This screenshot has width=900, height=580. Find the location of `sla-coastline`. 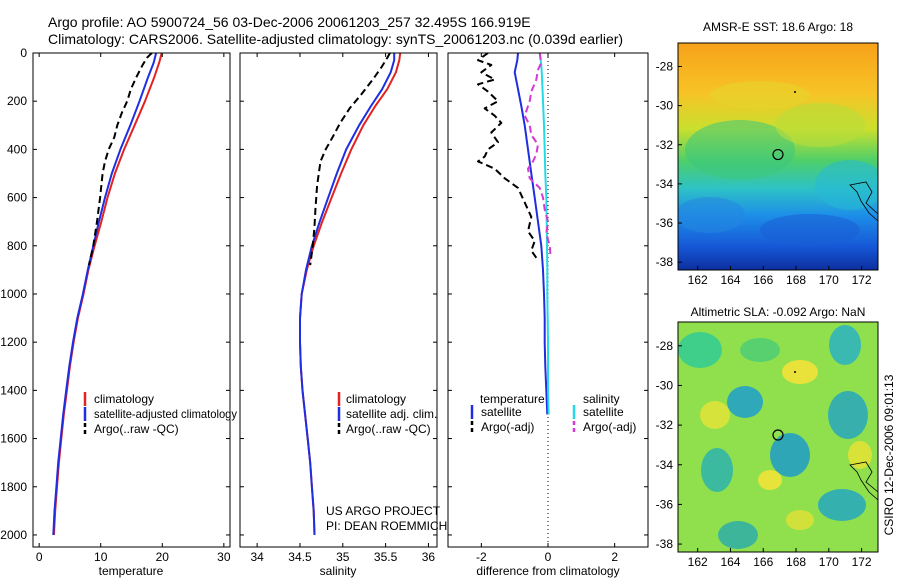

sla-coastline is located at coordinates (863, 481).